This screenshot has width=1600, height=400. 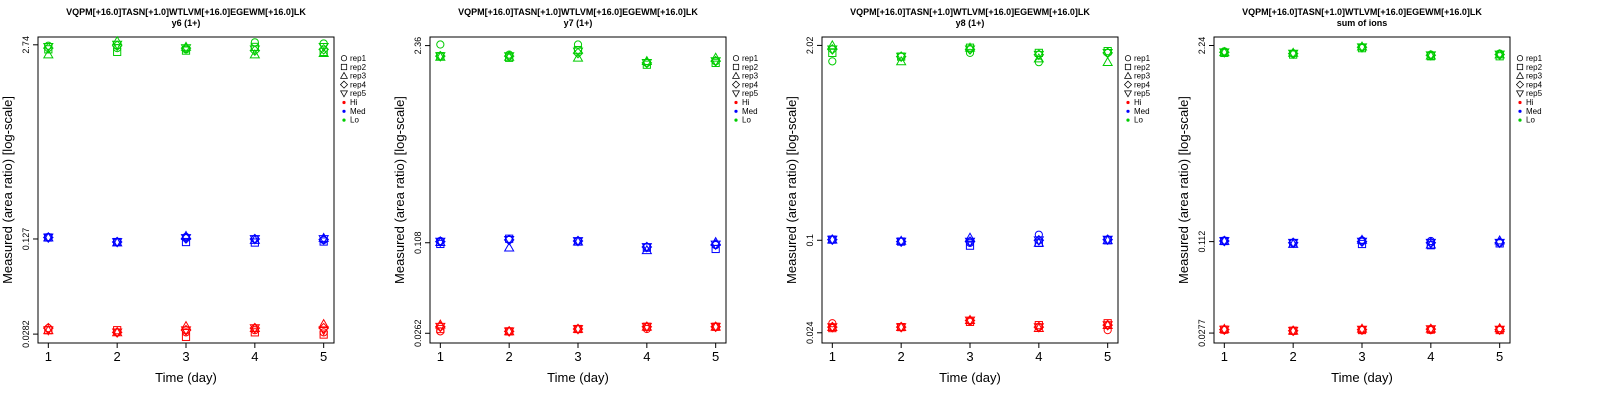 I want to click on data-point-lo-rep5-day3, so click(x=1362, y=48).